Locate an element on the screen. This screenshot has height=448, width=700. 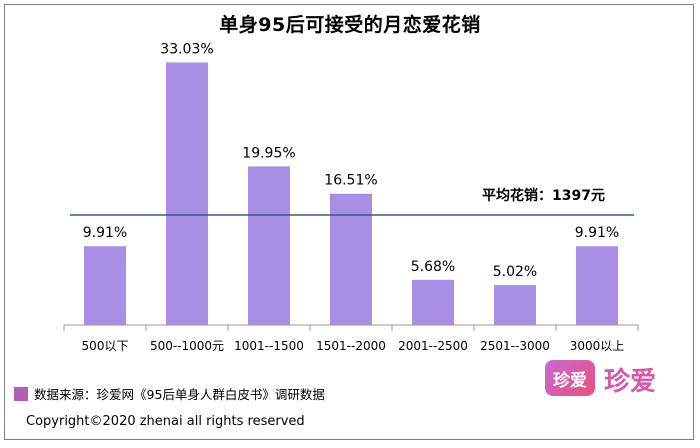
x-tick-label-2: 500--1000元 is located at coordinates (187, 346).